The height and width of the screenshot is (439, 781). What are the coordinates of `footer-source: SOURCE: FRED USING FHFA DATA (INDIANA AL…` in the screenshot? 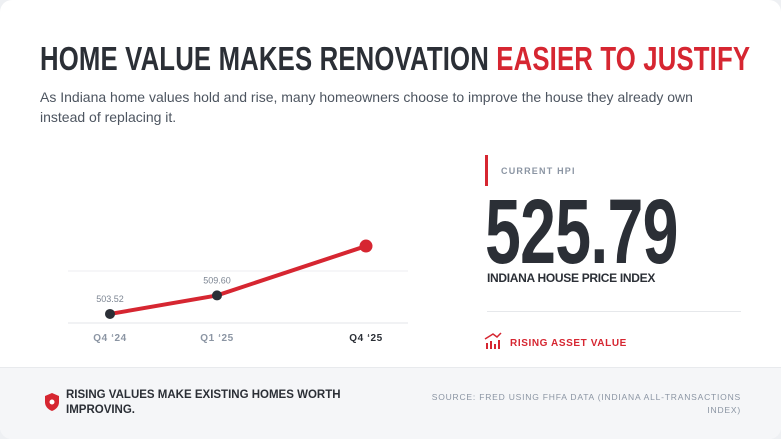 It's located at (586, 403).